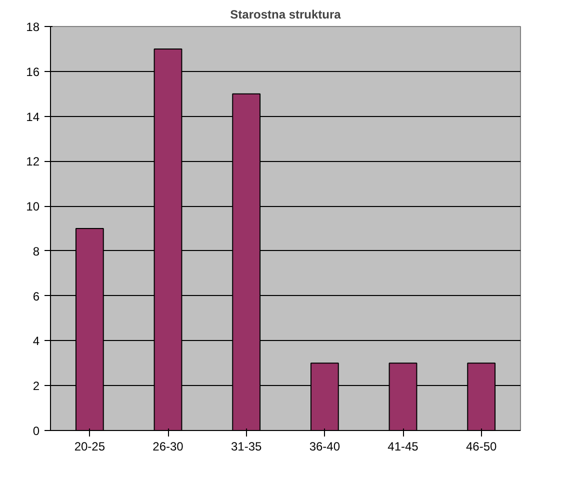  I want to click on x-tick-label: 26-30, so click(168, 447).